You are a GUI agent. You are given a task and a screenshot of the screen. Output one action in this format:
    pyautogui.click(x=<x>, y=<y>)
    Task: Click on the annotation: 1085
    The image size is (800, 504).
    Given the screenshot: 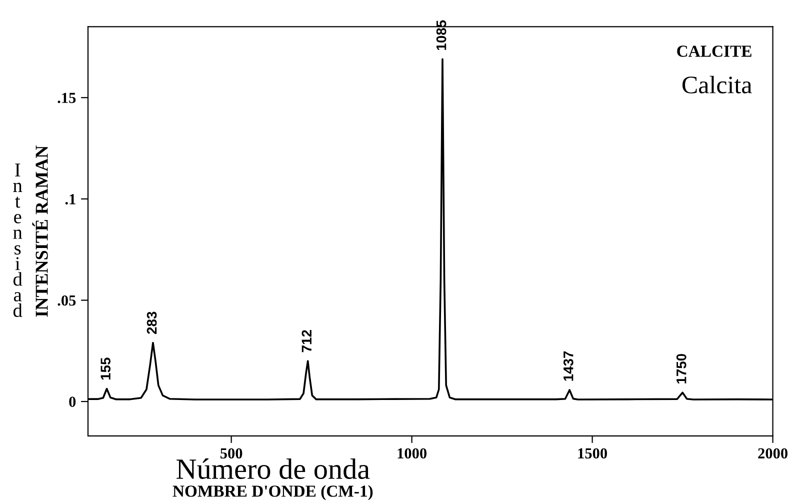 What is the action you would take?
    pyautogui.click(x=441, y=35)
    